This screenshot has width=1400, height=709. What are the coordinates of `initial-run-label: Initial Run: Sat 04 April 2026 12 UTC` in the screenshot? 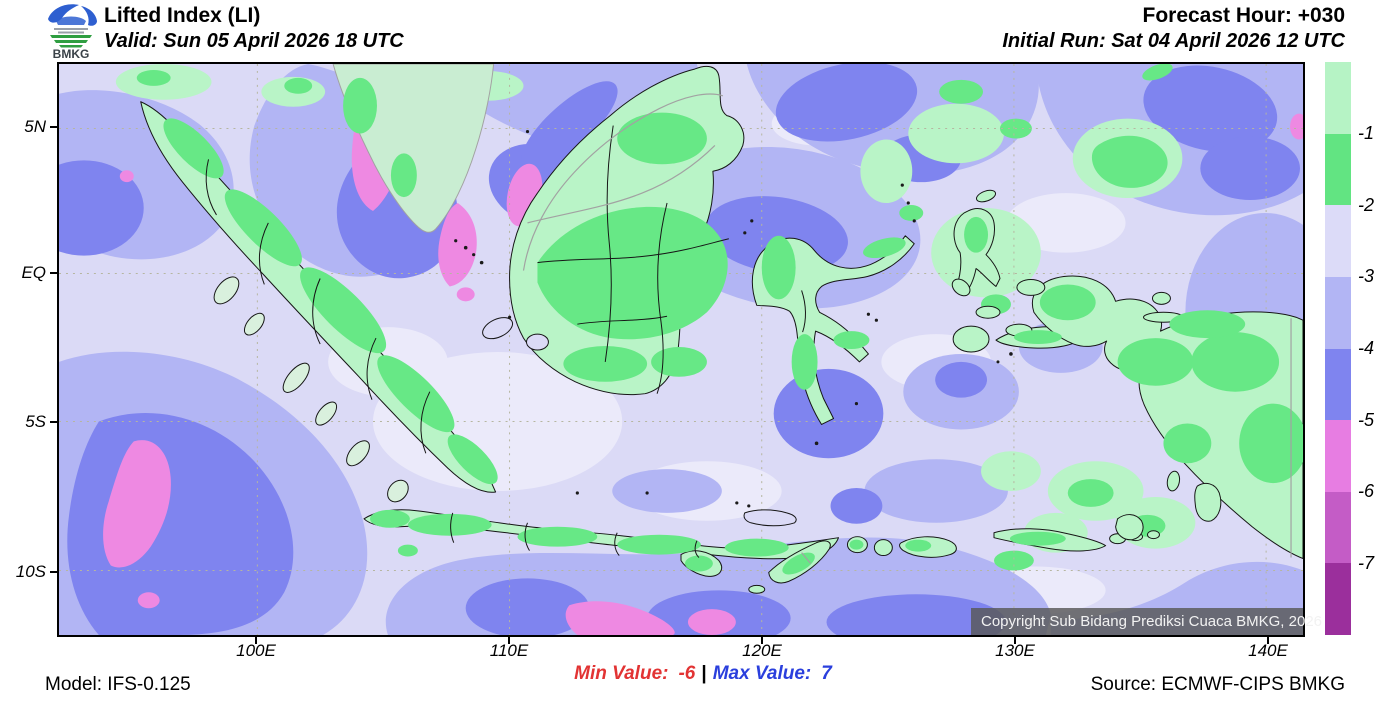 It's located at (1173, 41).